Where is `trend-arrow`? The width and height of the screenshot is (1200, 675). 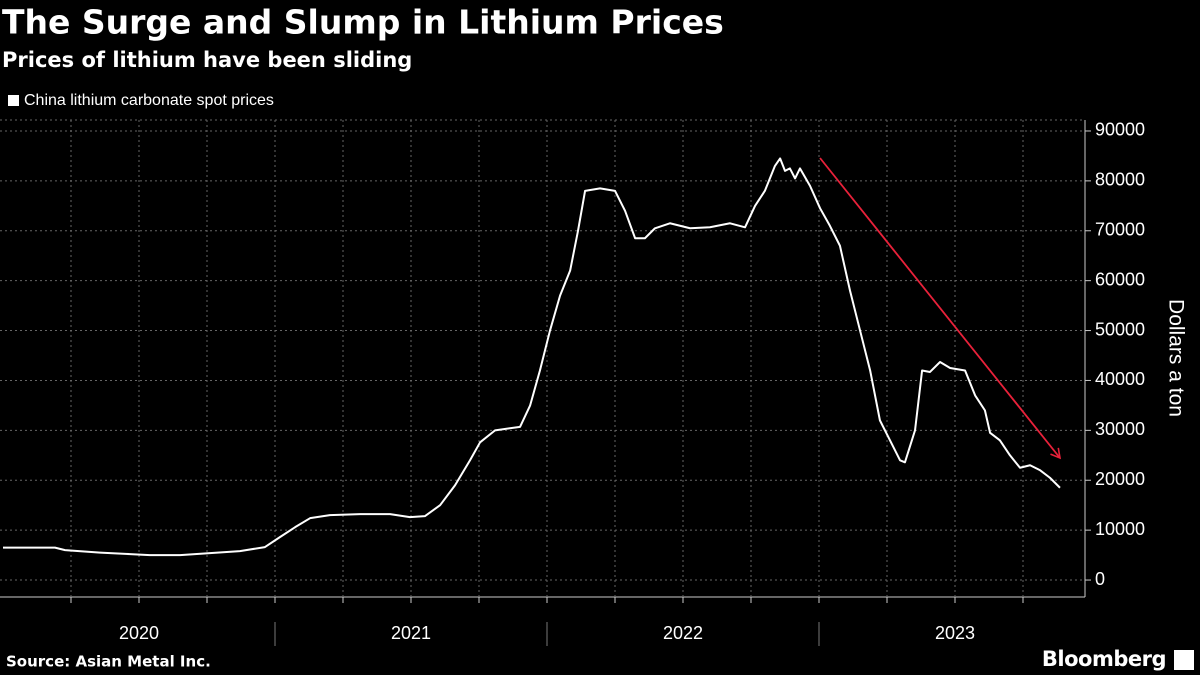
trend-arrow is located at coordinates (940, 308).